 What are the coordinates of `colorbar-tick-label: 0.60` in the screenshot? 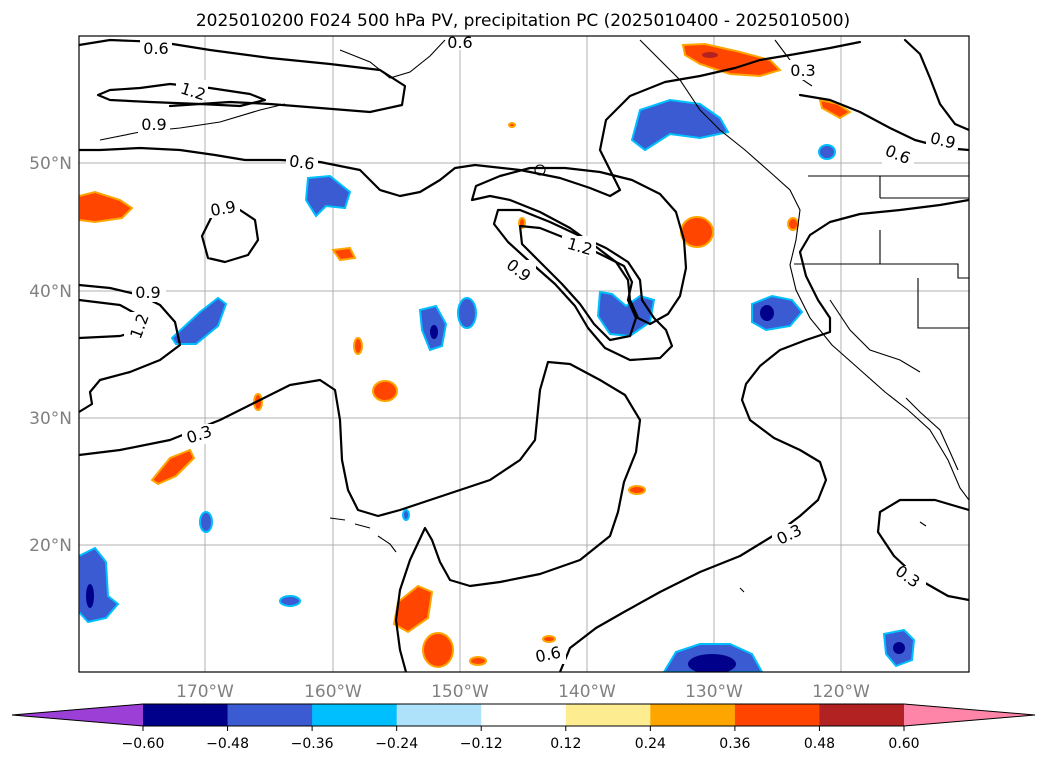 It's located at (903, 744).